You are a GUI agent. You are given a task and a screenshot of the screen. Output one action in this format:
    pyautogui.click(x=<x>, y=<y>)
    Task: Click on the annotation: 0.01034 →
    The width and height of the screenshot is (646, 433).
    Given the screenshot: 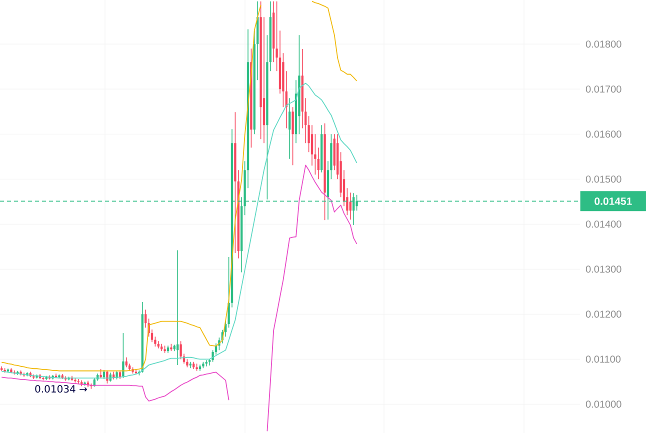 What is the action you would take?
    pyautogui.click(x=61, y=389)
    